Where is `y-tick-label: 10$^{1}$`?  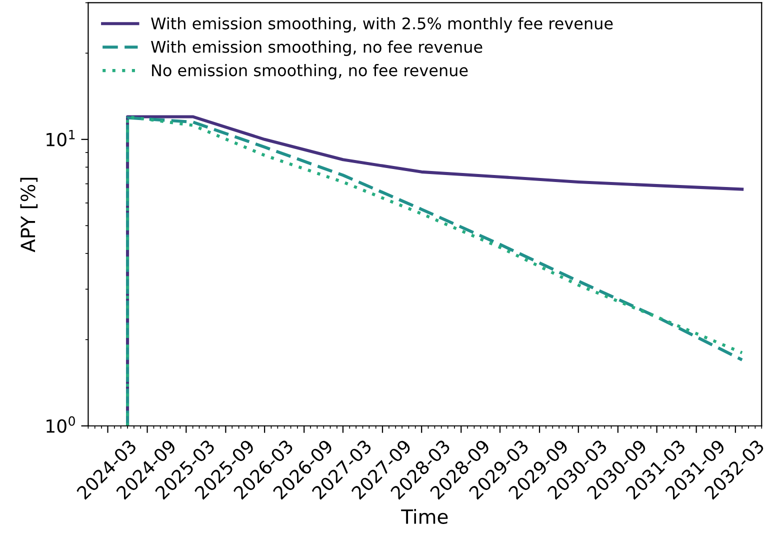 y-tick-label: 10$^{1}$ is located at coordinates (60, 138).